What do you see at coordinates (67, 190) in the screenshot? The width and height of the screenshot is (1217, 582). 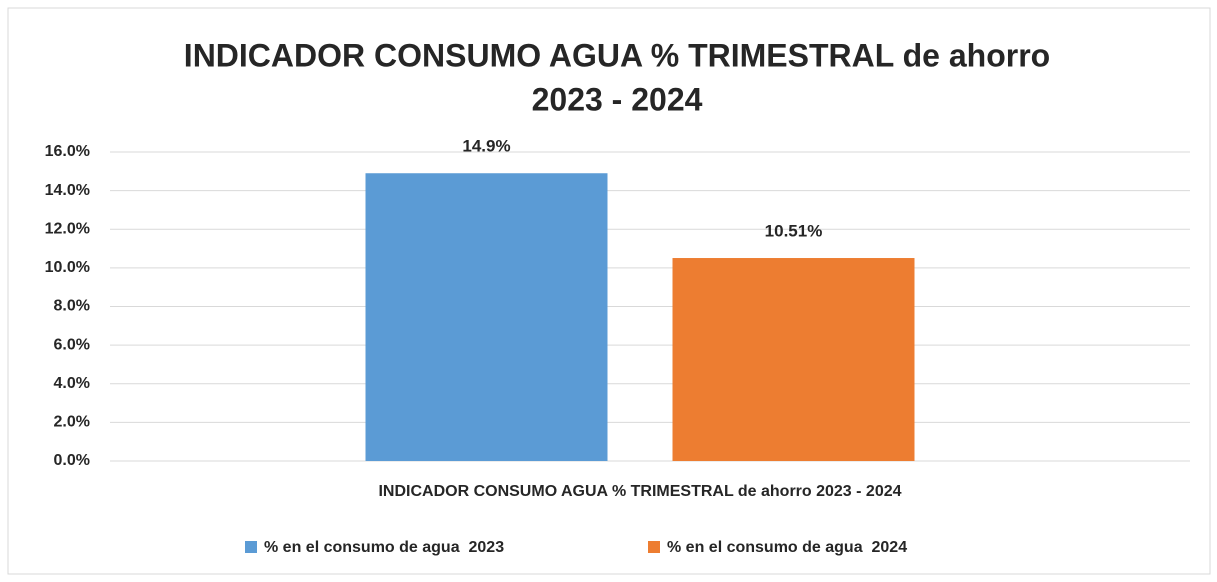 I see `y-tick-label: 14.0%` at bounding box center [67, 190].